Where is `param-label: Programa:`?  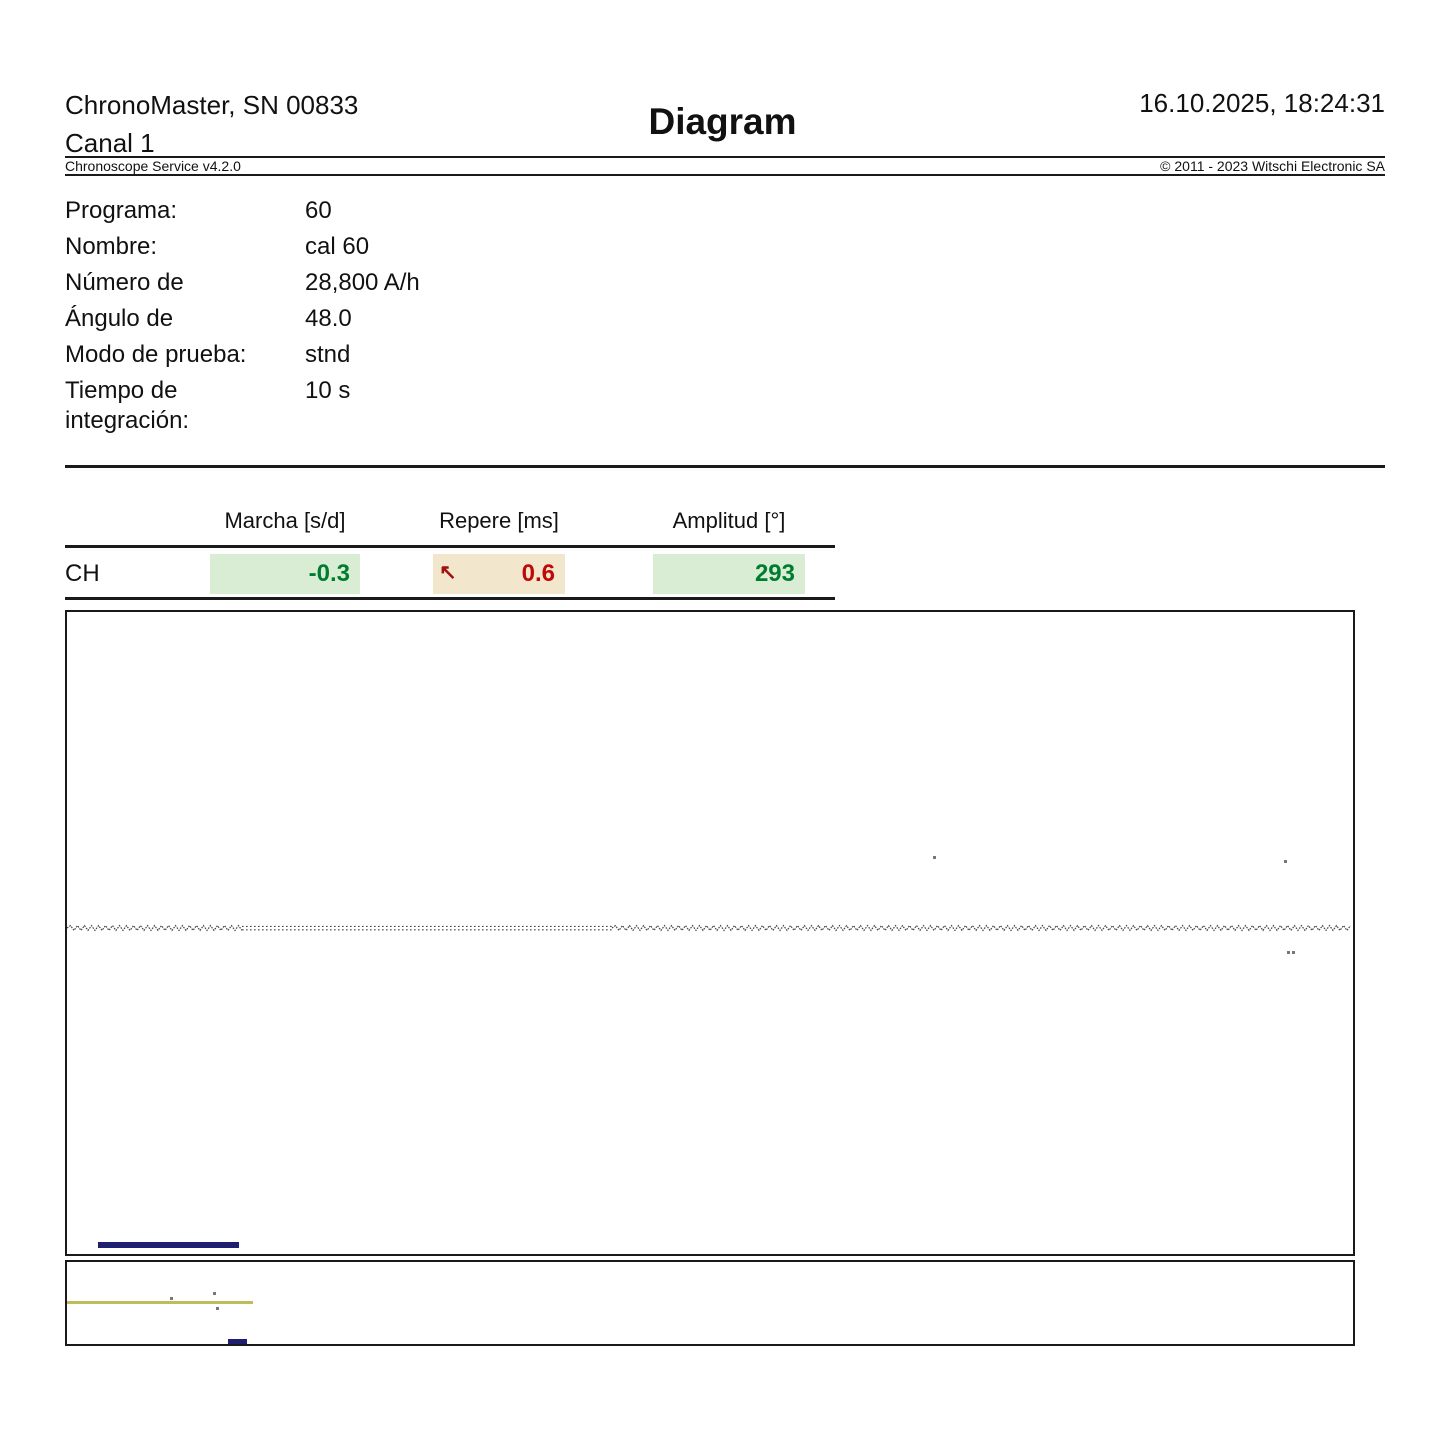
param-label: Programa: is located at coordinates (121, 210).